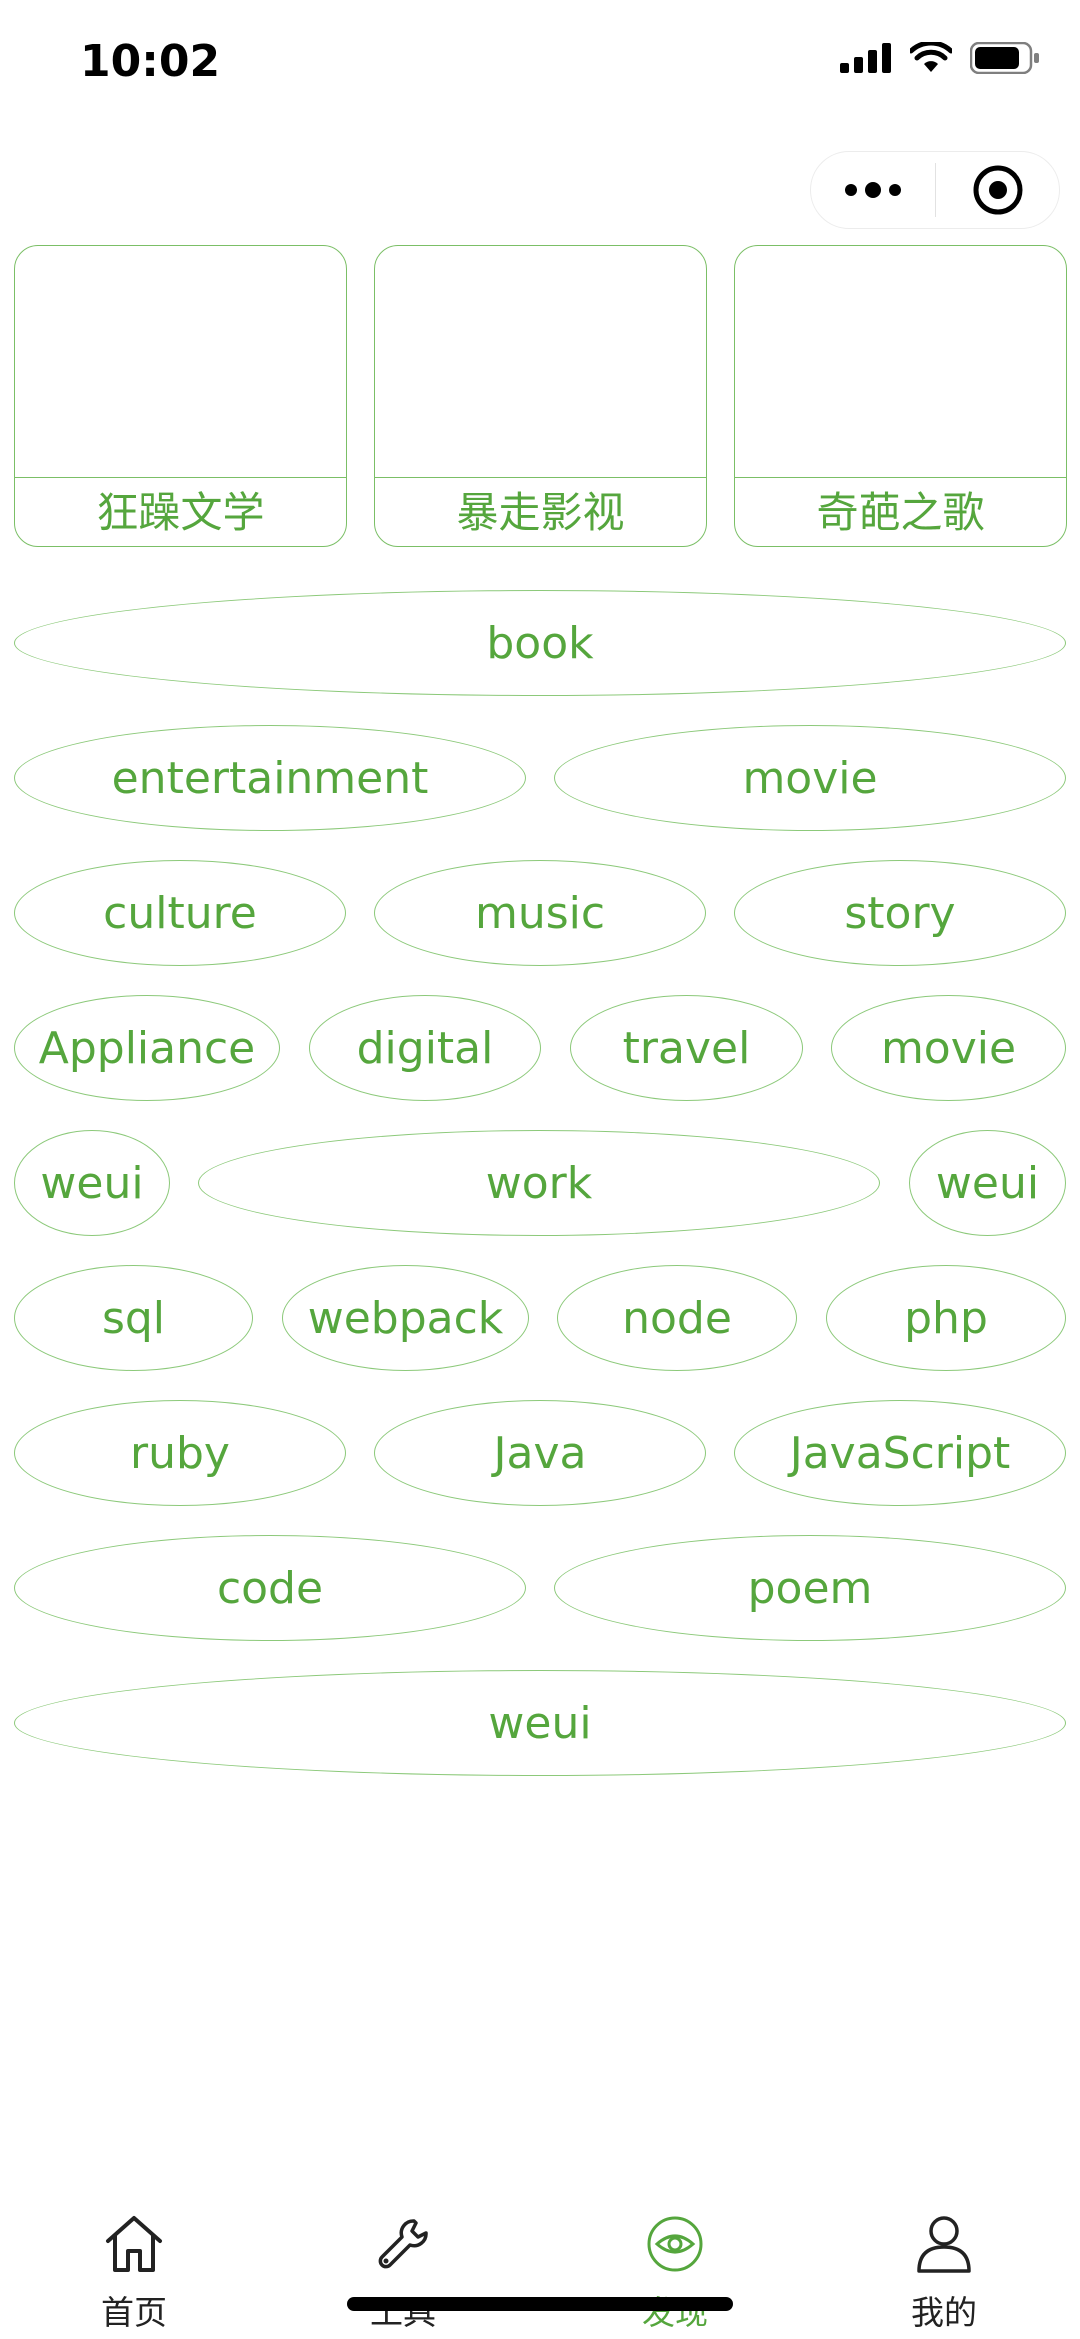 Image resolution: width=1080 pixels, height=2339 pixels. Describe the element at coordinates (931, 57) in the screenshot. I see `wifi-icon` at that location.